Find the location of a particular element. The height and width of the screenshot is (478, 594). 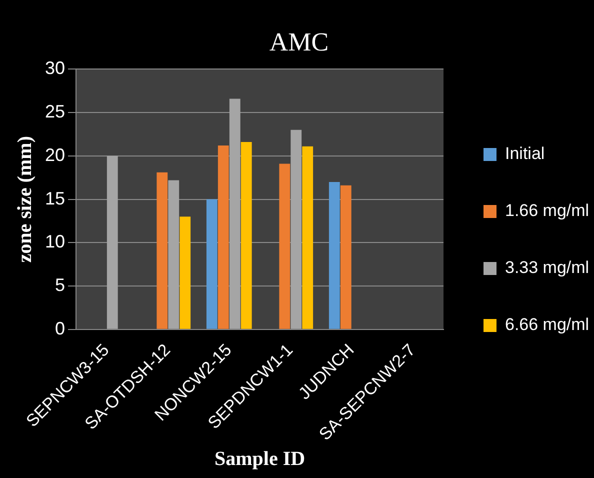

y-axis-title: zone size (mm) is located at coordinates (25, 199).